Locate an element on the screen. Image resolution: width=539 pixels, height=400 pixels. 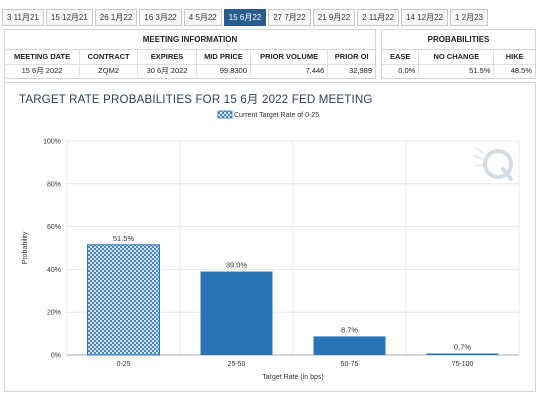
prior-oi-value: 32,989 is located at coordinates (360, 71).